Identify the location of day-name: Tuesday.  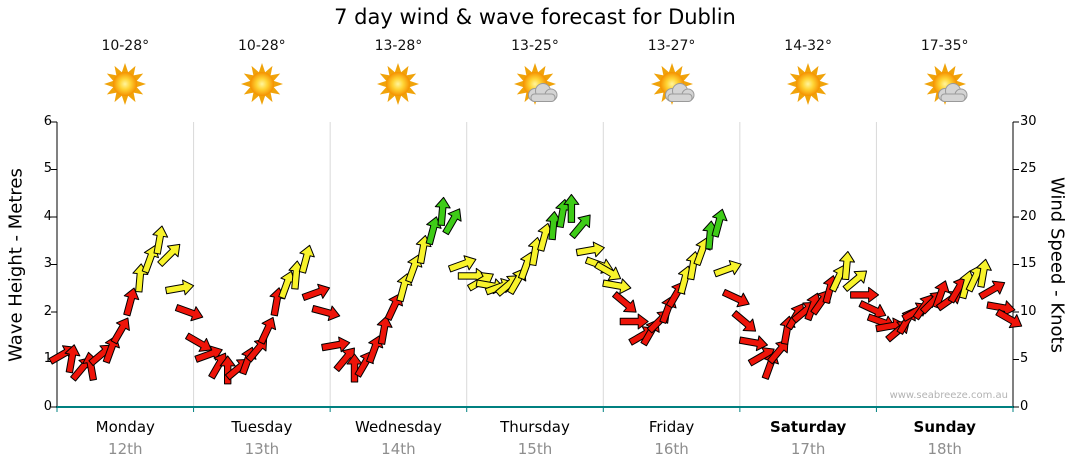
(262, 427).